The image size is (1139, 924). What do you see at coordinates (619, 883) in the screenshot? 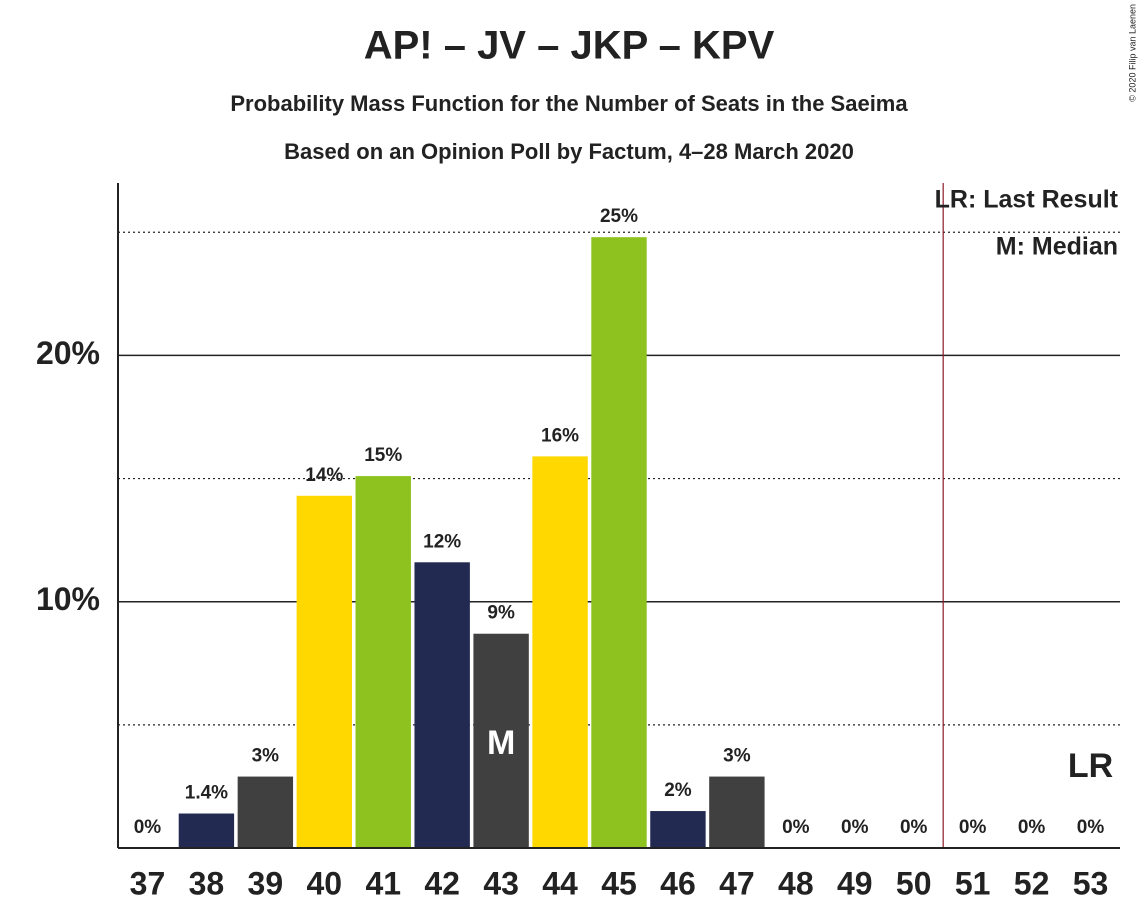
I see `x-tick-label: 45` at bounding box center [619, 883].